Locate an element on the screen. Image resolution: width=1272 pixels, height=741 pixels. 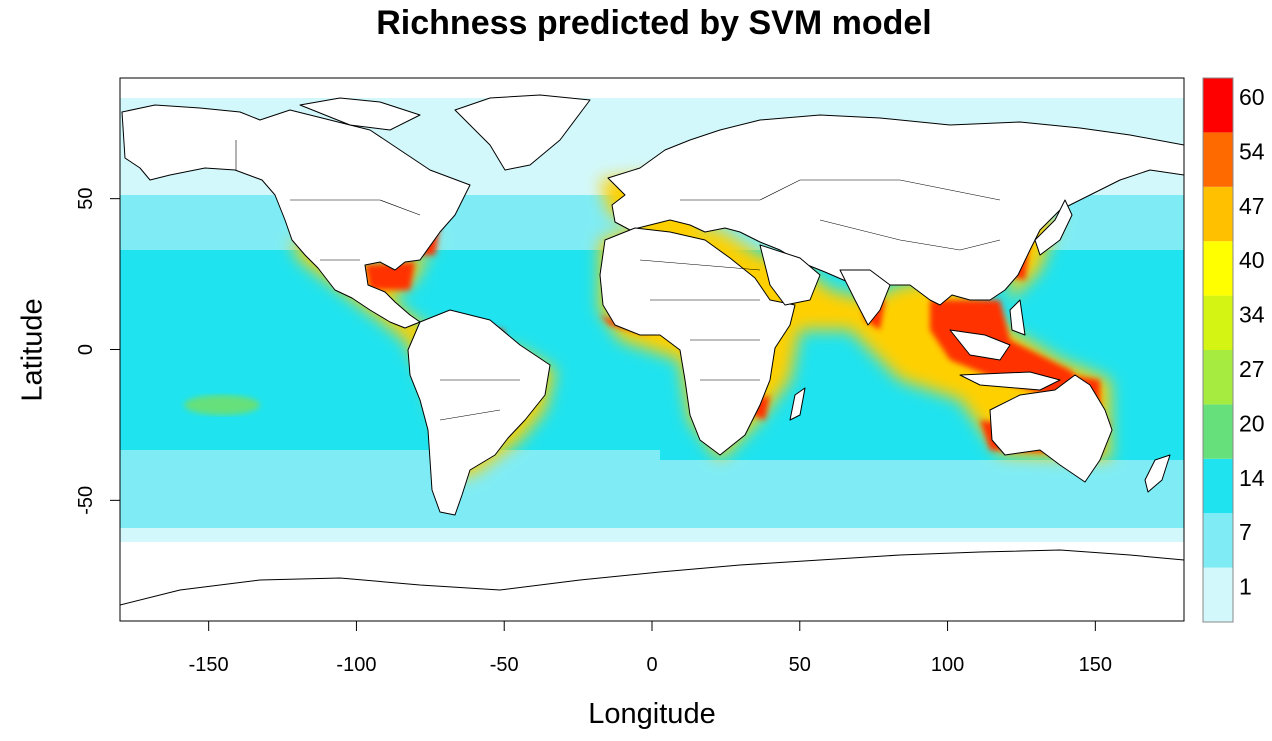
legend-label: 54 is located at coordinates (1252, 151).